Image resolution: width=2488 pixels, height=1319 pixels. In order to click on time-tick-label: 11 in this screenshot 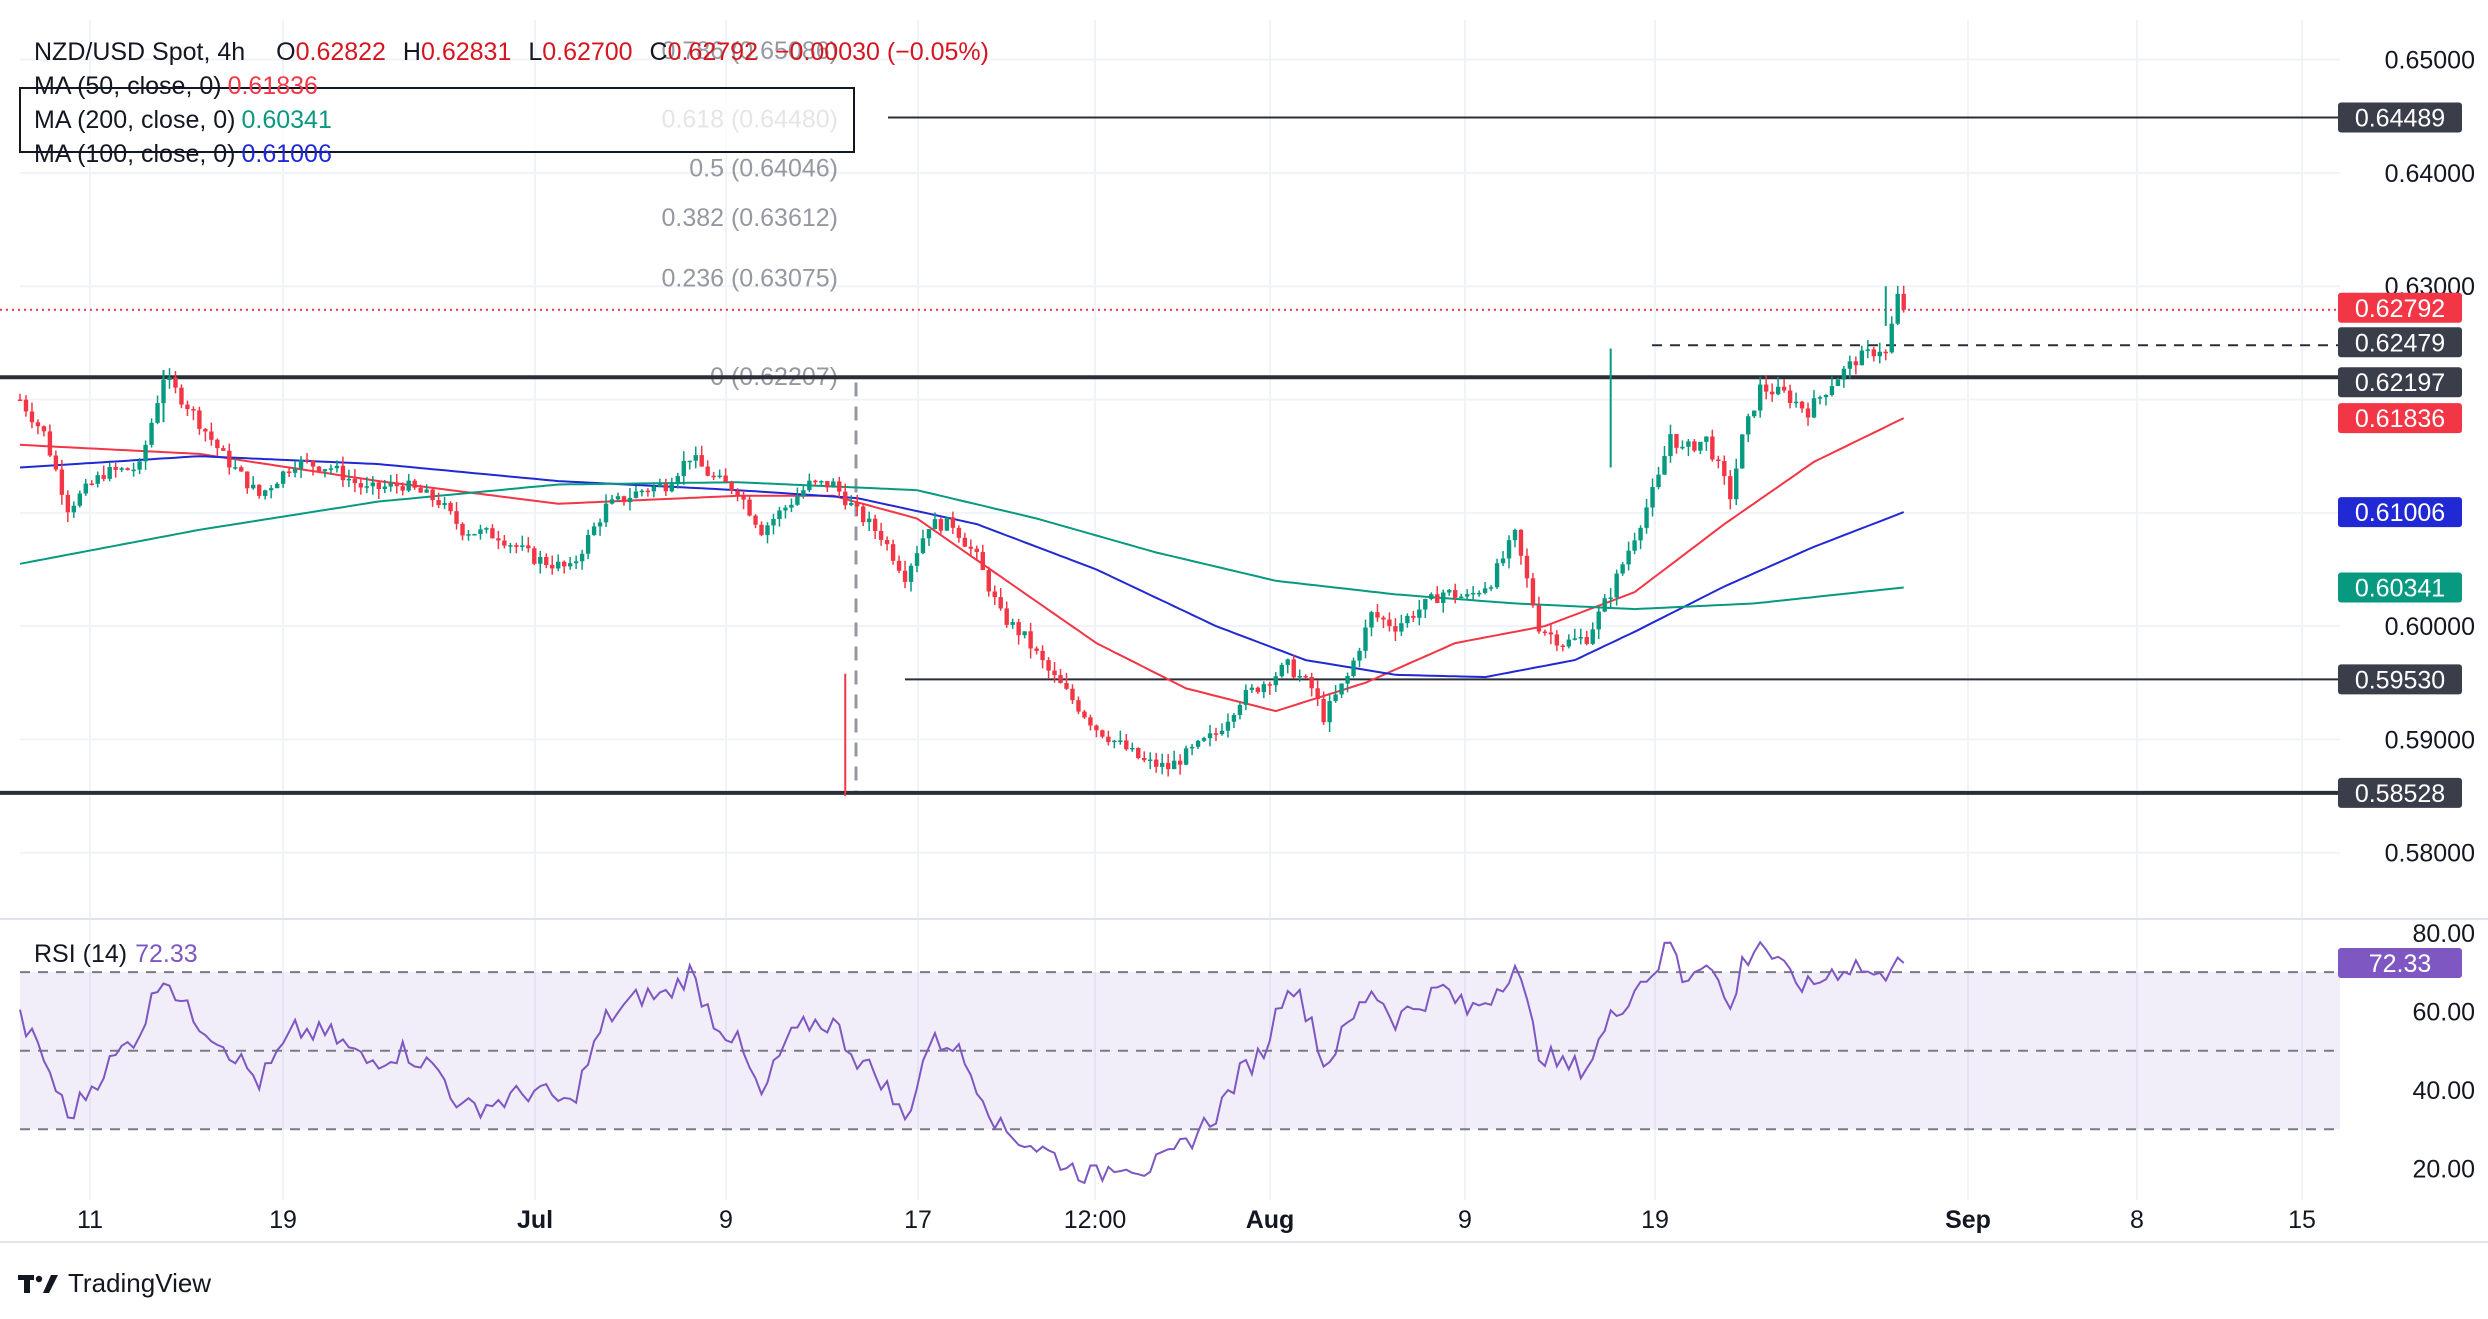, I will do `click(90, 1220)`.